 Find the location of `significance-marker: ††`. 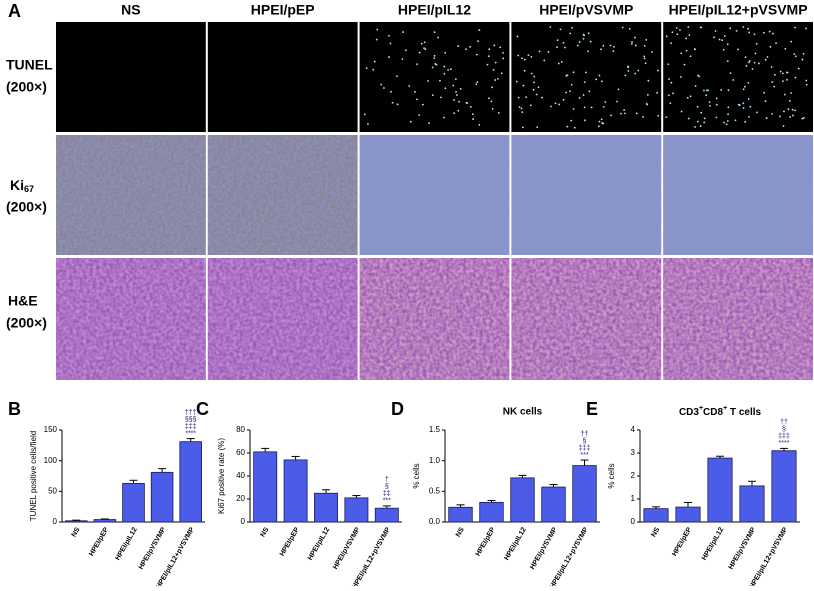

significance-marker: †† is located at coordinates (784, 422).